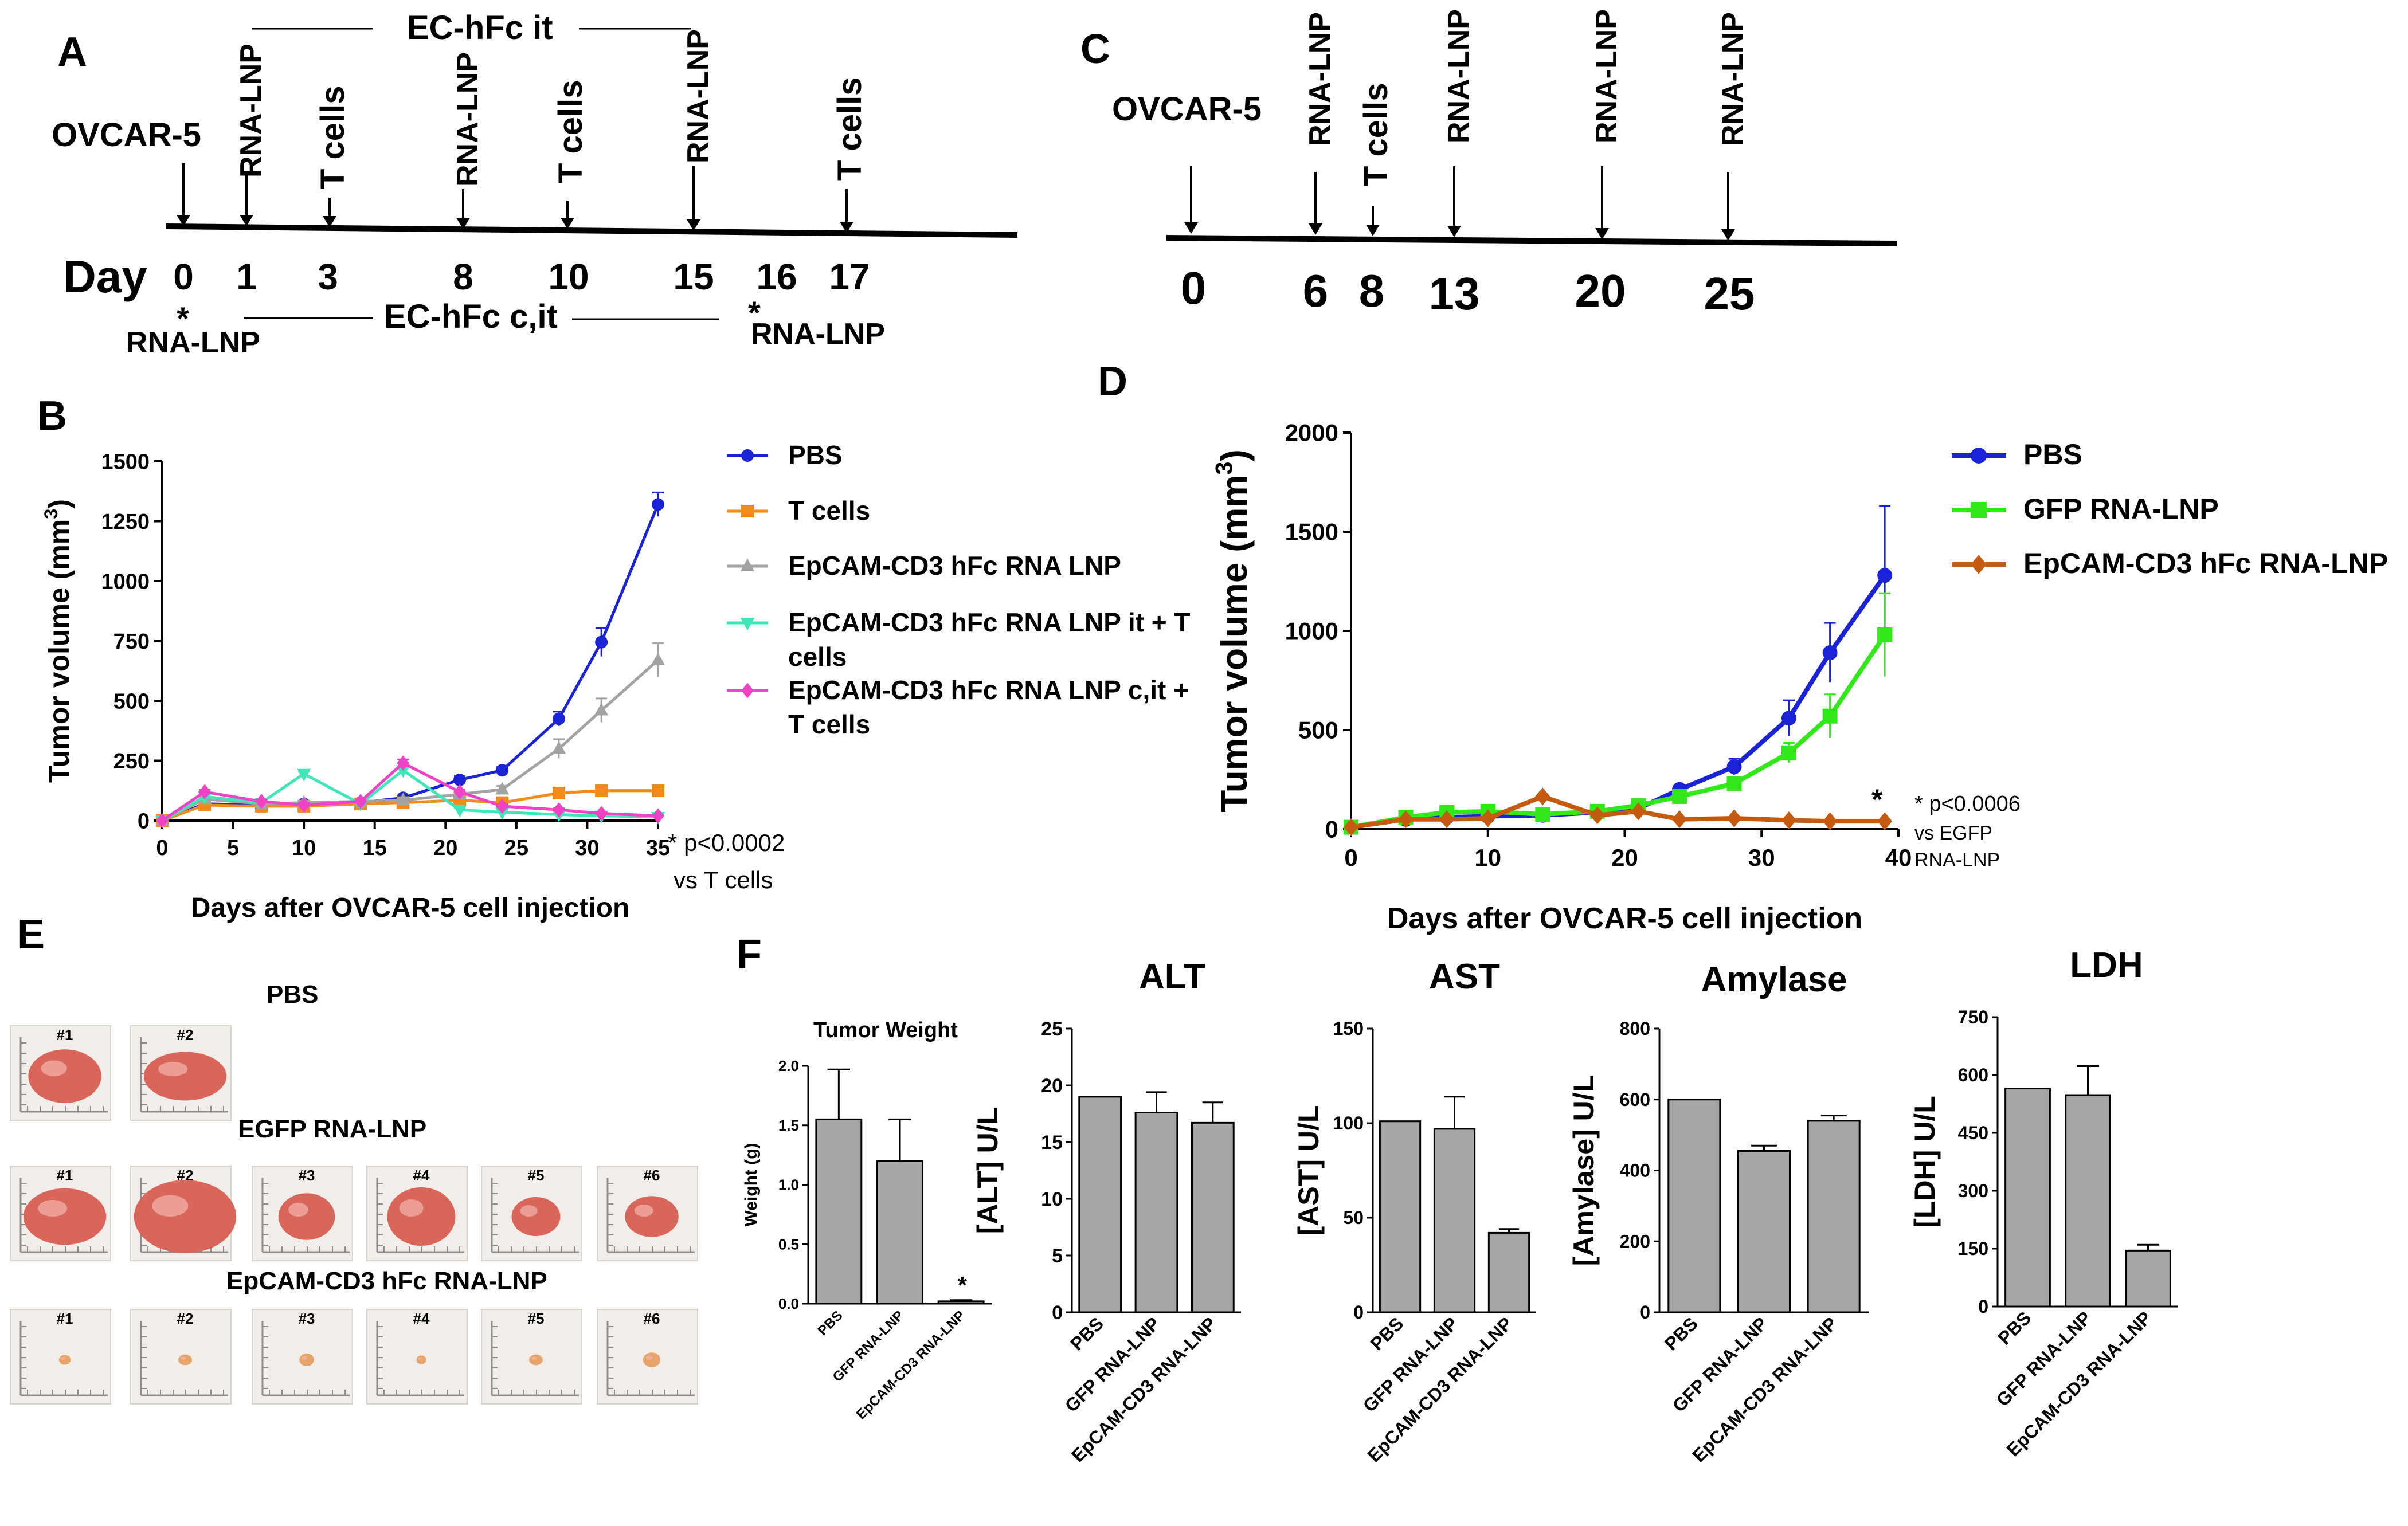 The height and width of the screenshot is (1526, 2408). What do you see at coordinates (1309, 1170) in the screenshot?
I see `F-ast-y-axis-title: [AST] U/L` at bounding box center [1309, 1170].